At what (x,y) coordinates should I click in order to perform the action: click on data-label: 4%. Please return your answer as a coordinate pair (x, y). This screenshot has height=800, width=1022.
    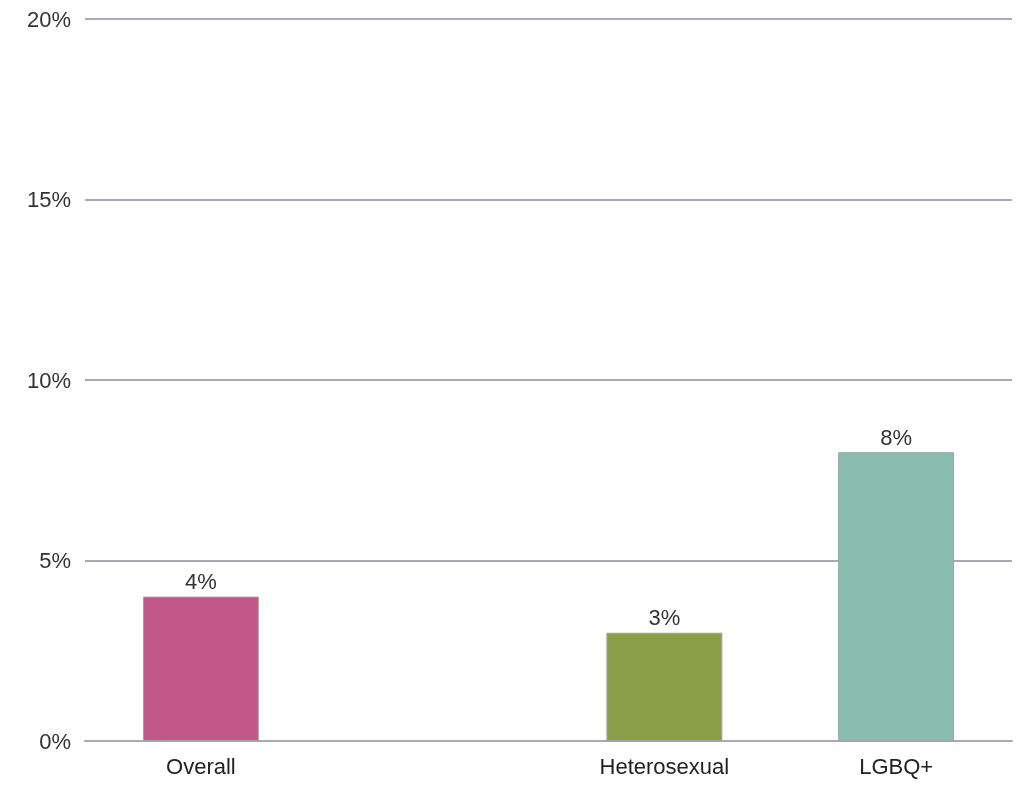
    Looking at the image, I should click on (200, 582).